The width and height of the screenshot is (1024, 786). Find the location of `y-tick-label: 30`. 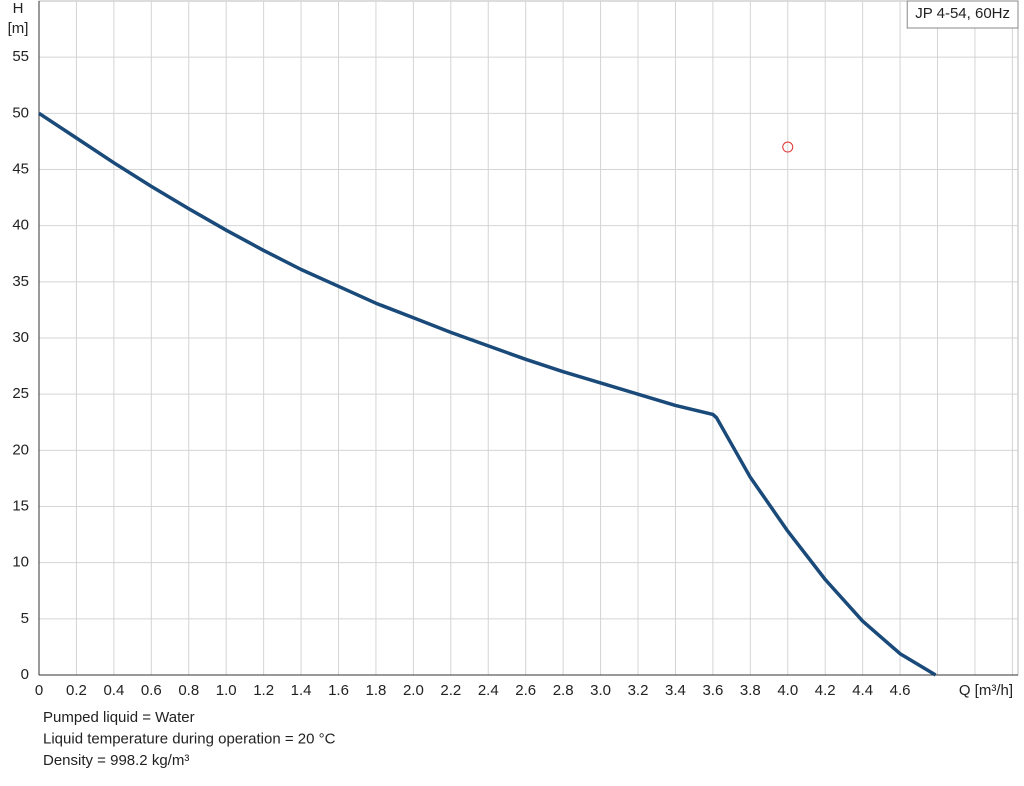

y-tick-label: 30 is located at coordinates (20, 337).